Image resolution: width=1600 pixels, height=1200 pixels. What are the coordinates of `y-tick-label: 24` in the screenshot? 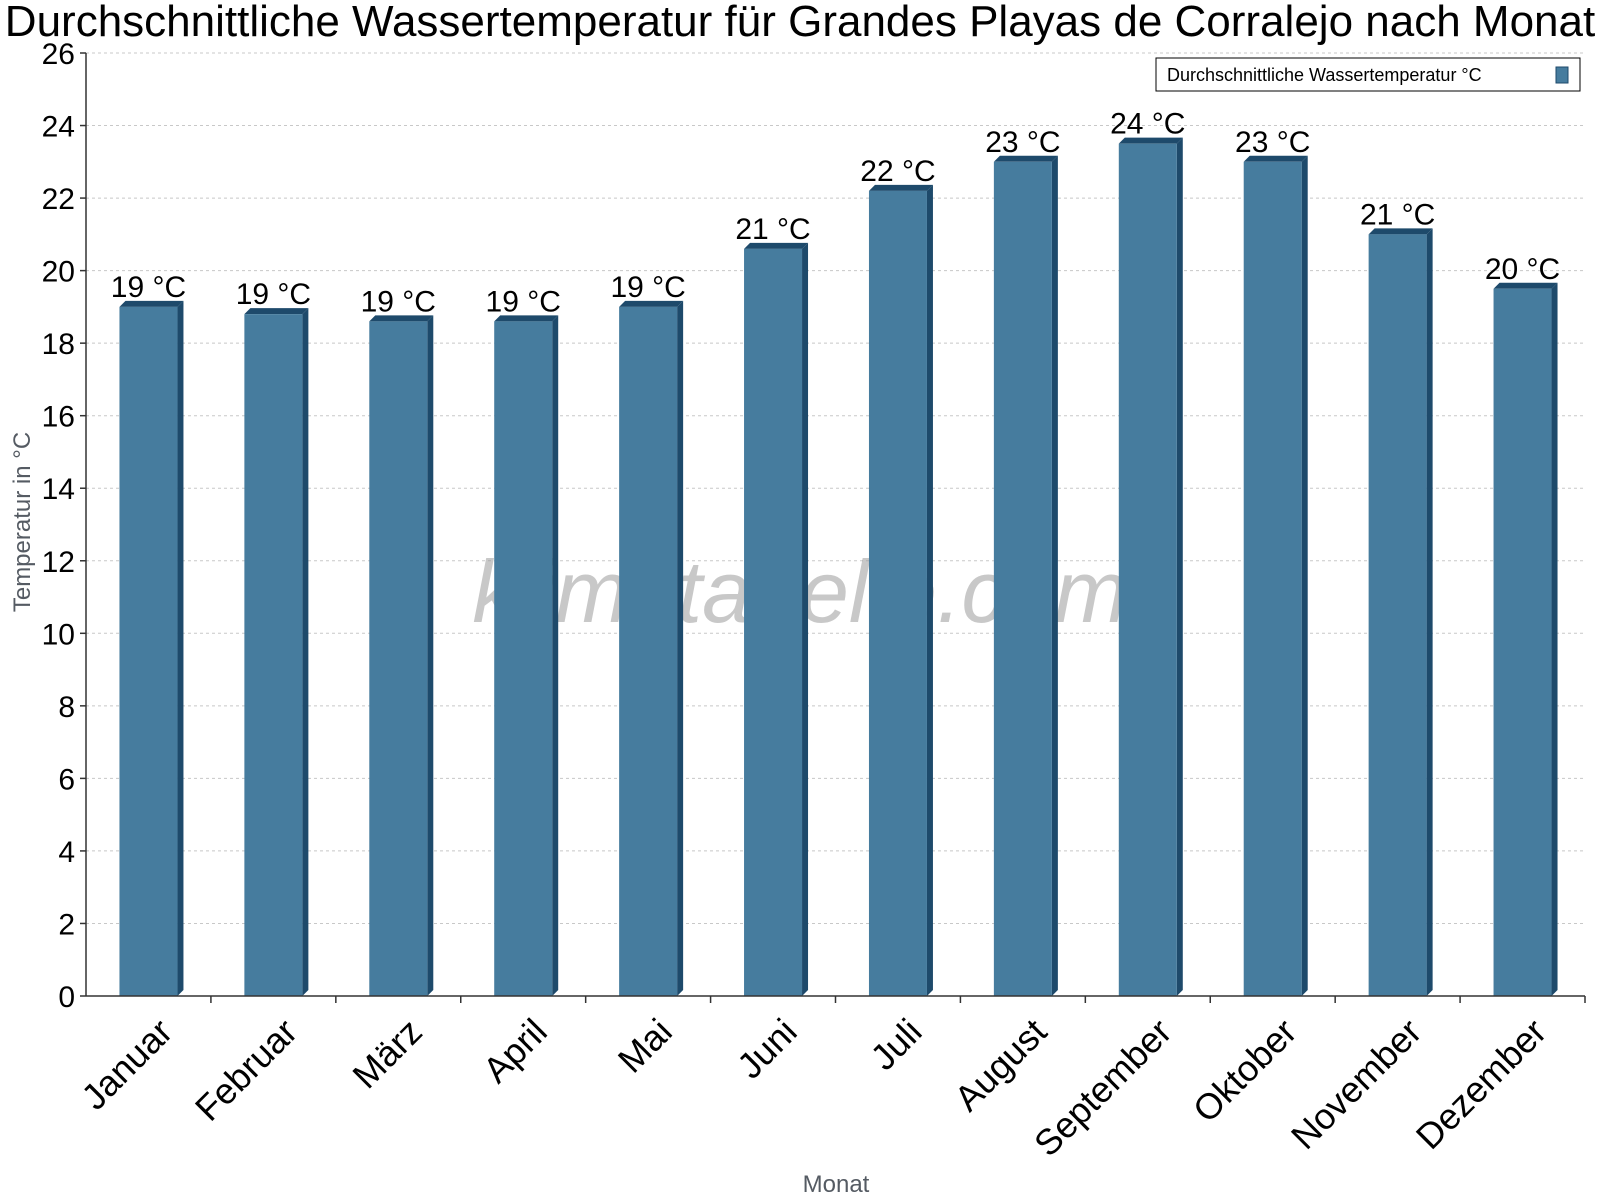 It's located at (58, 127).